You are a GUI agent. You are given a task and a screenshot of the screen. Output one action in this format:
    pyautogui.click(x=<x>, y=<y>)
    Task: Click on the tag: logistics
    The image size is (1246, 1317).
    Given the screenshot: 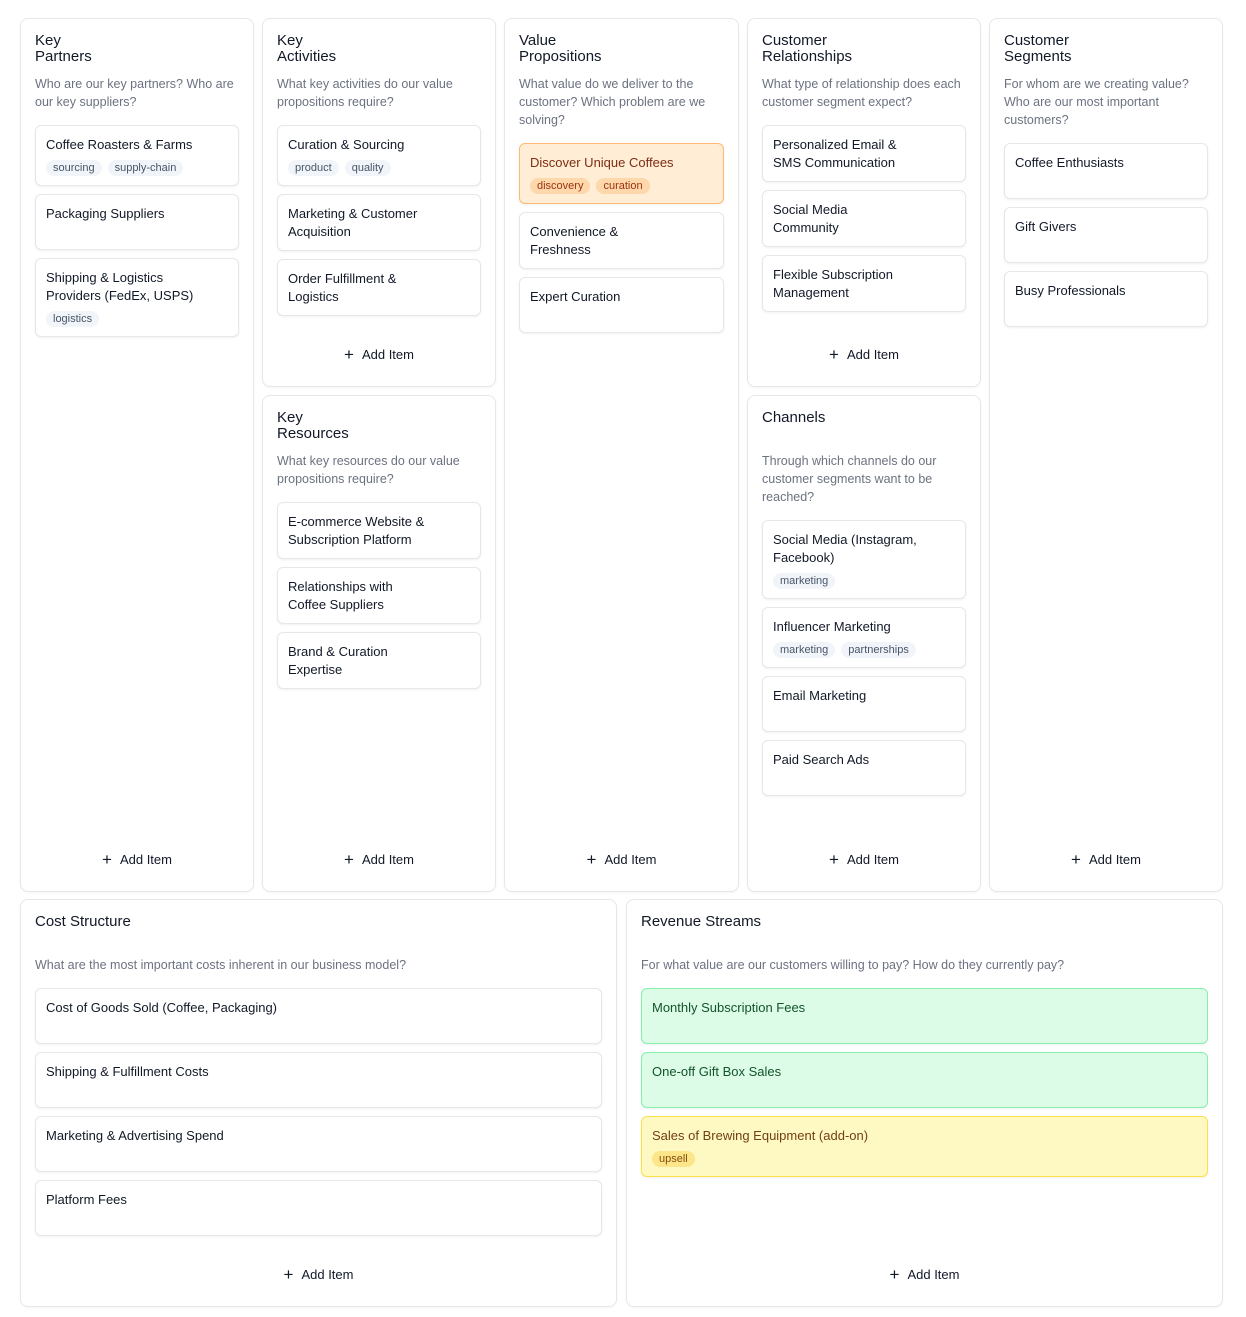 What is the action you would take?
    pyautogui.click(x=73, y=319)
    